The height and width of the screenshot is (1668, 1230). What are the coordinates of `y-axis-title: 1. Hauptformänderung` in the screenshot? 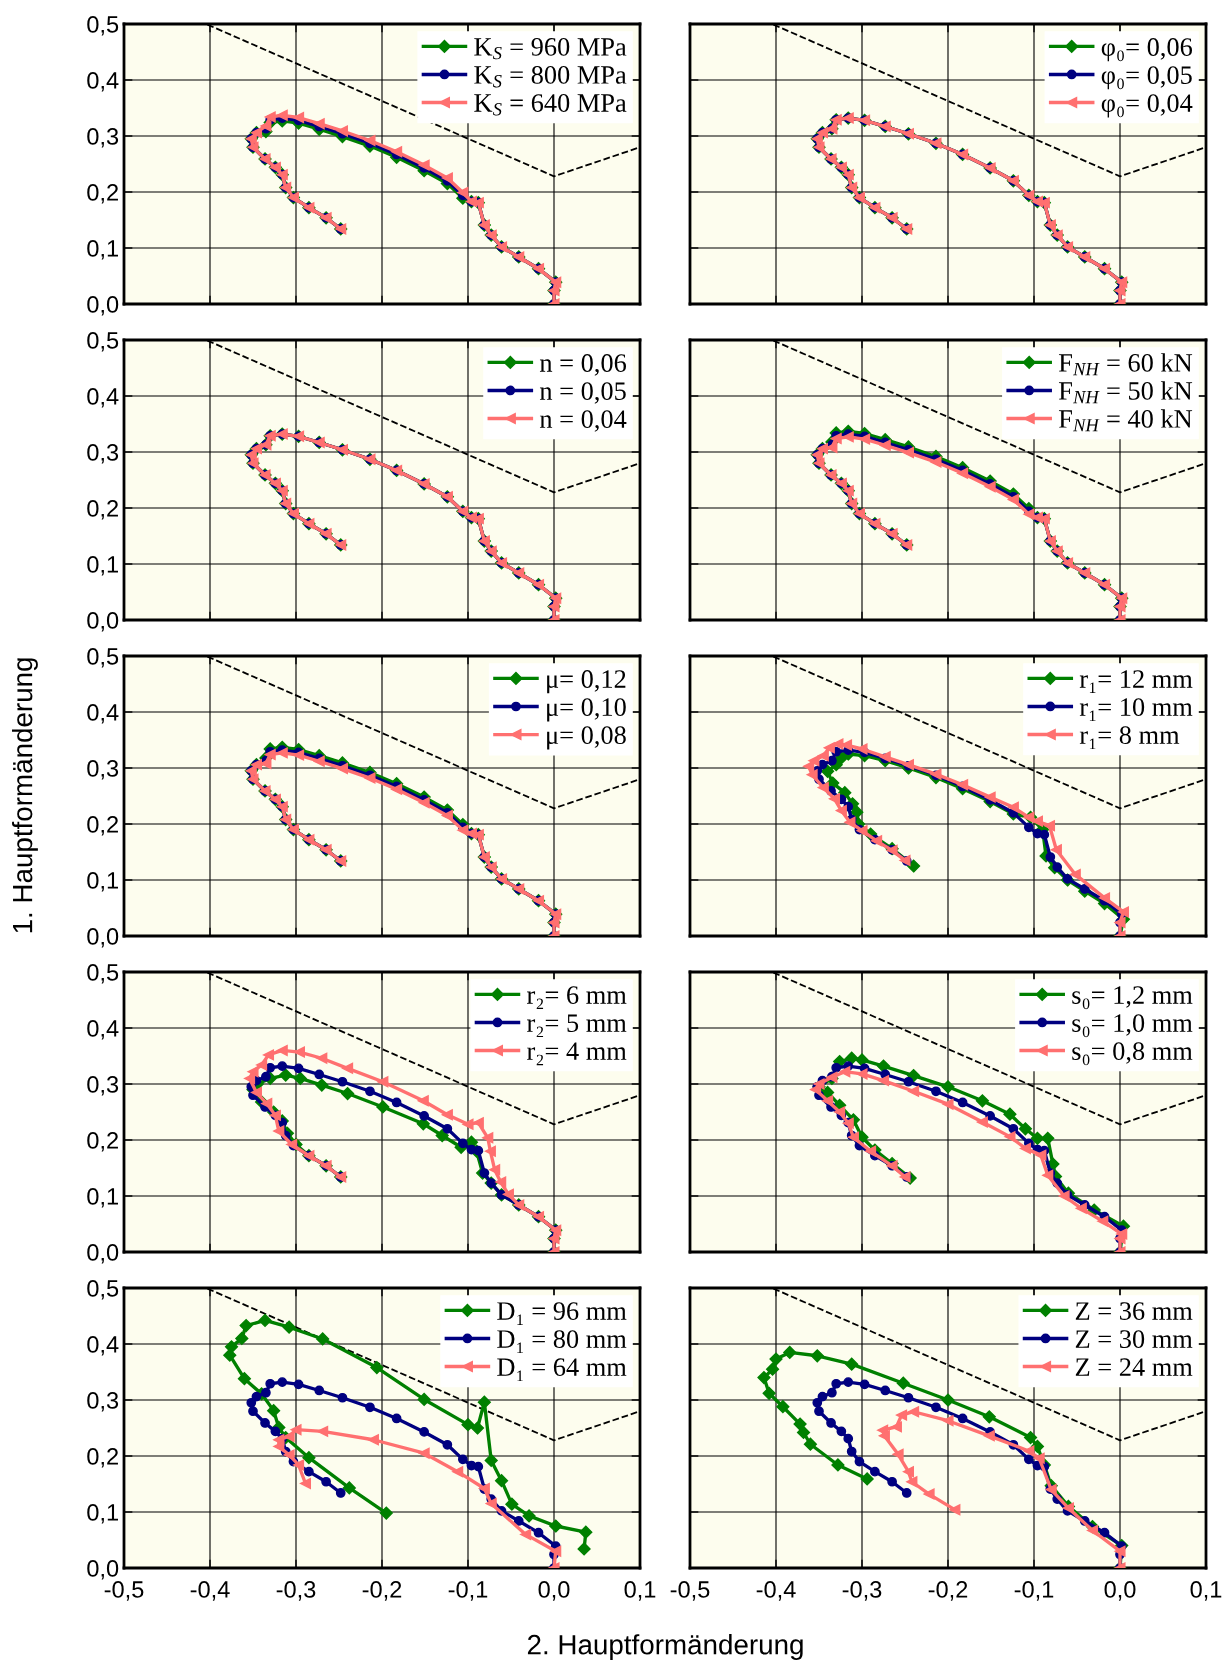 It's located at (25, 795).